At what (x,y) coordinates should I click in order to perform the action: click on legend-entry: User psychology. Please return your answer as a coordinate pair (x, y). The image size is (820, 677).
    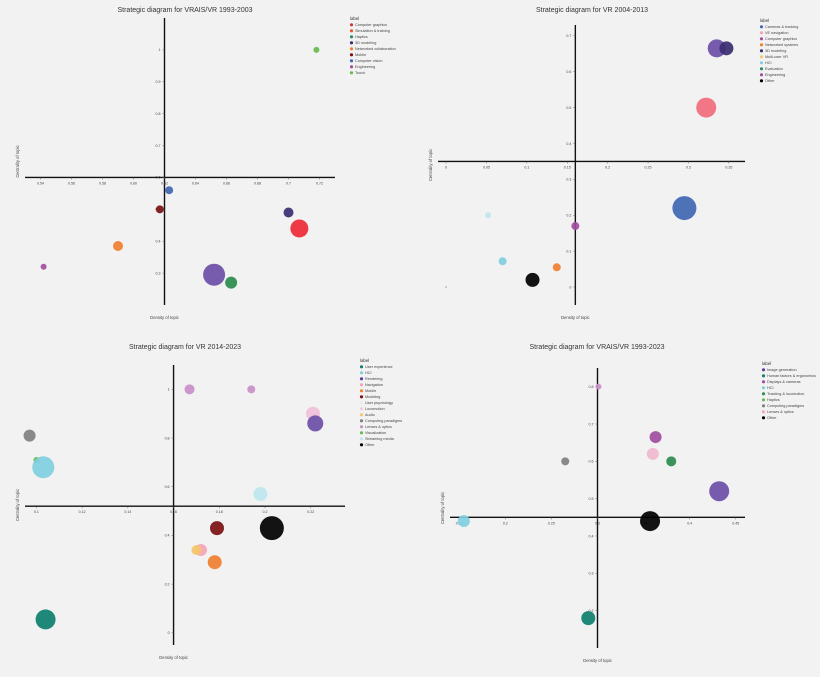
    Looking at the image, I should click on (379, 403).